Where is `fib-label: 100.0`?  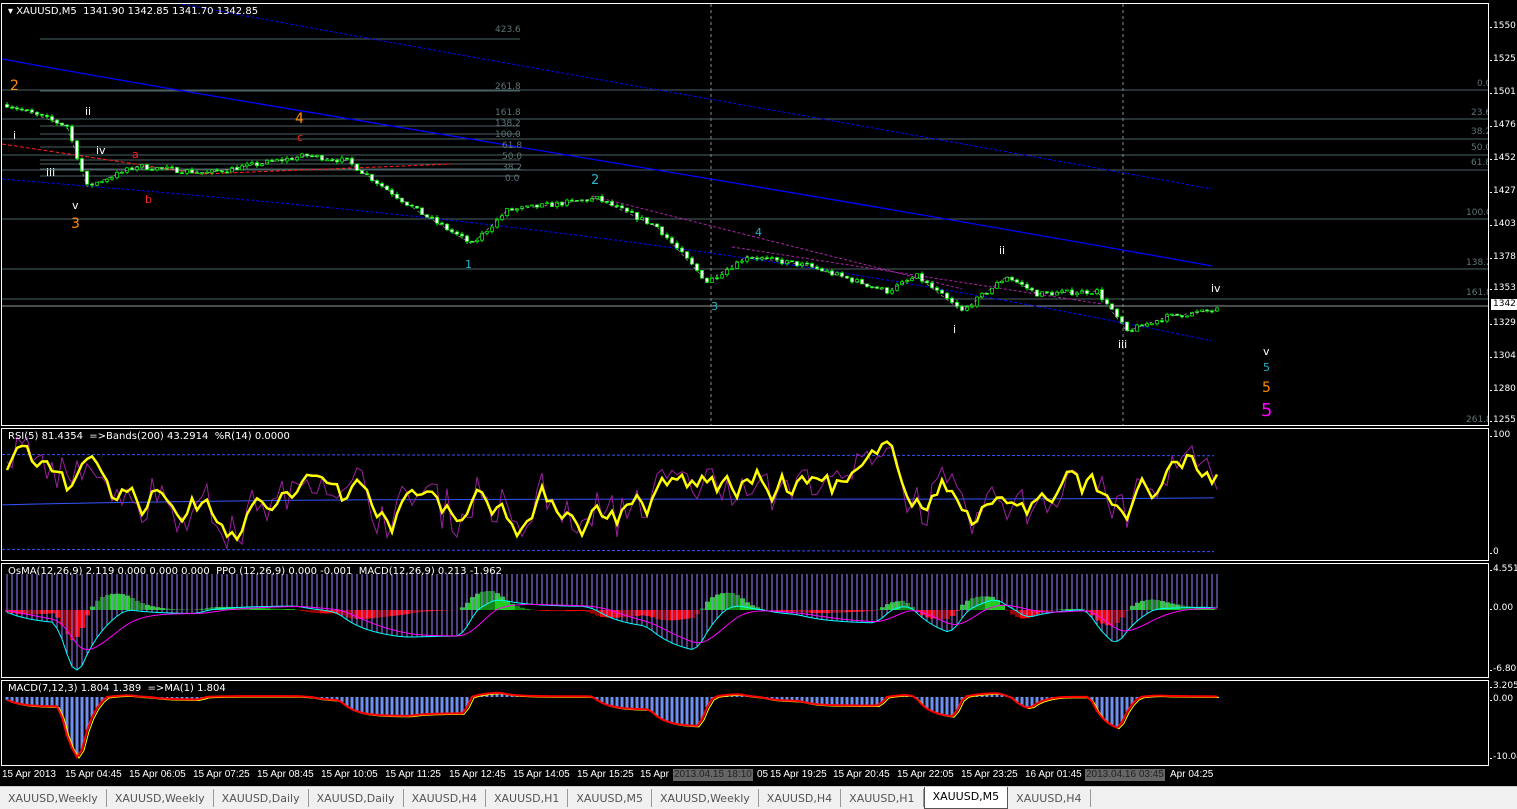
fib-label: 100.0 is located at coordinates (508, 135).